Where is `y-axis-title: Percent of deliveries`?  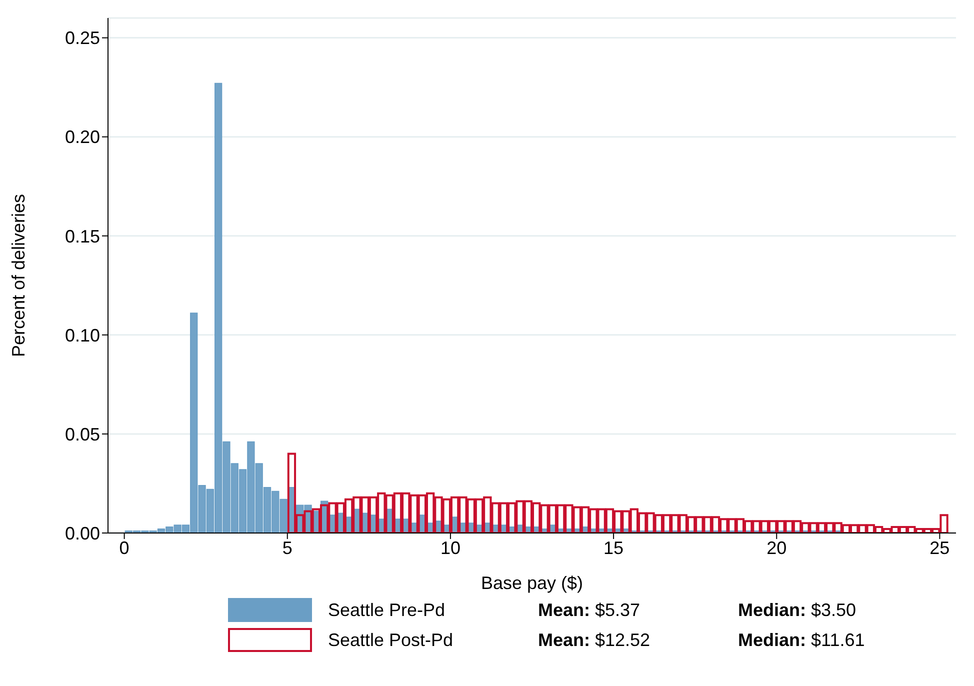
y-axis-title: Percent of deliveries is located at coordinates (18, 276).